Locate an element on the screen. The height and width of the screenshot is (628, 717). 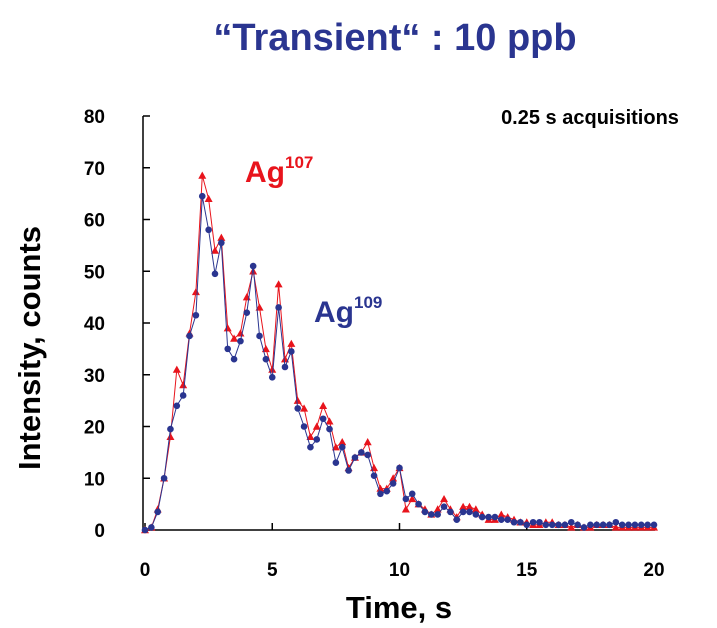
x-tick-label: 20 is located at coordinates (653, 570).